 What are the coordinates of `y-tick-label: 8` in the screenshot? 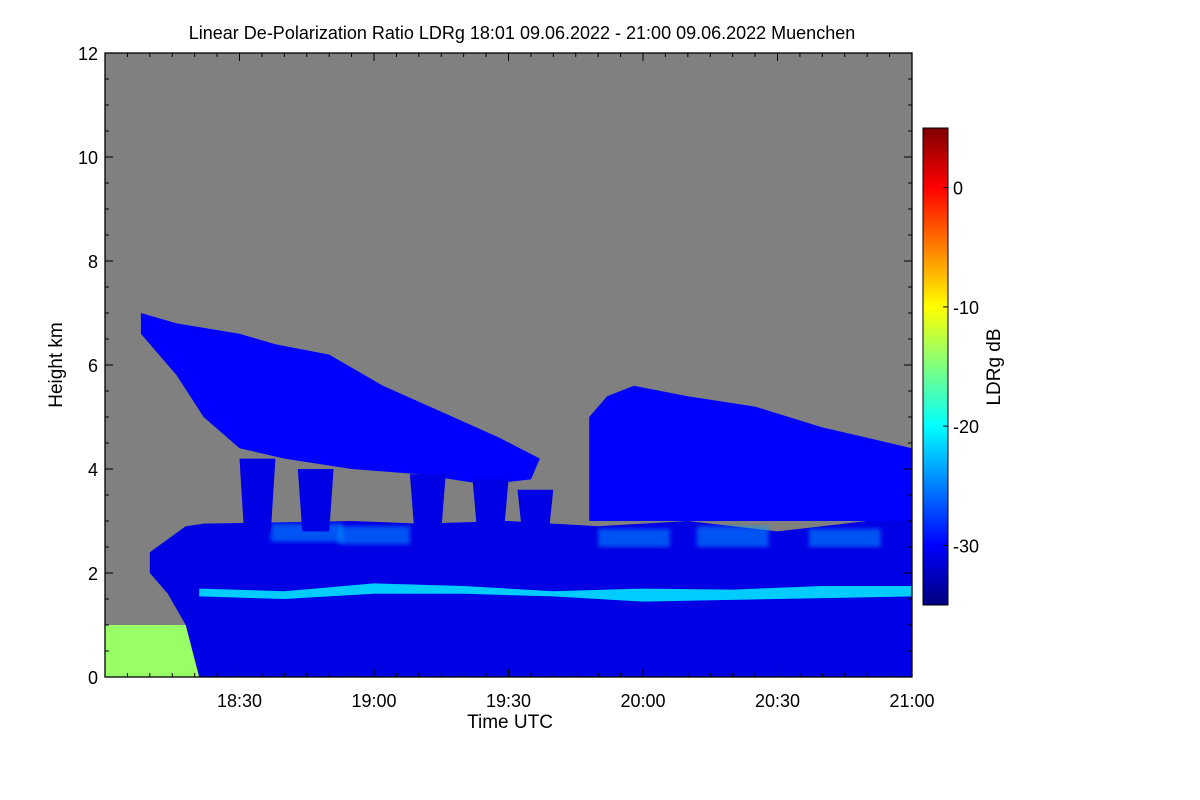 It's located at (93, 262).